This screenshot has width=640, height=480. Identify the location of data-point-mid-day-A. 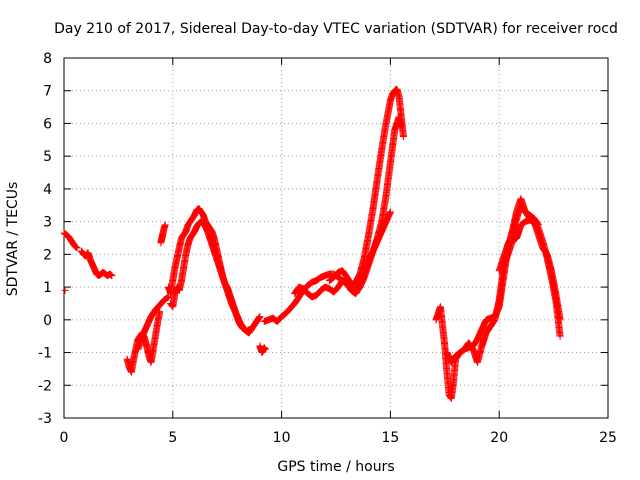
(403, 137).